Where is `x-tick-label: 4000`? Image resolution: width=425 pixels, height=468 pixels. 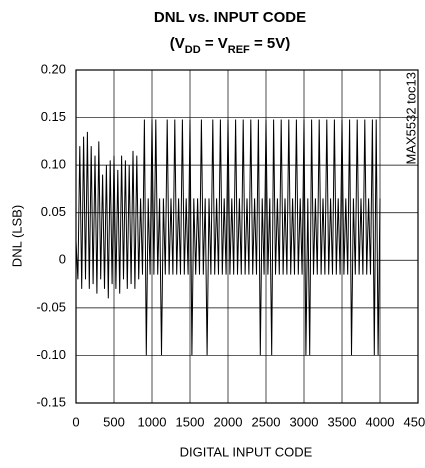
x-tick-label: 4000 is located at coordinates (380, 421).